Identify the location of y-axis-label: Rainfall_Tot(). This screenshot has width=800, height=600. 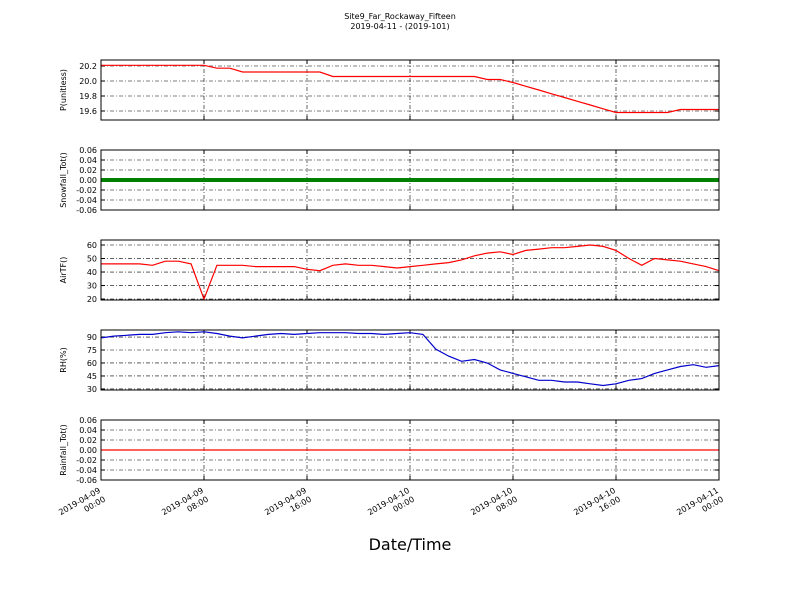
(63, 450).